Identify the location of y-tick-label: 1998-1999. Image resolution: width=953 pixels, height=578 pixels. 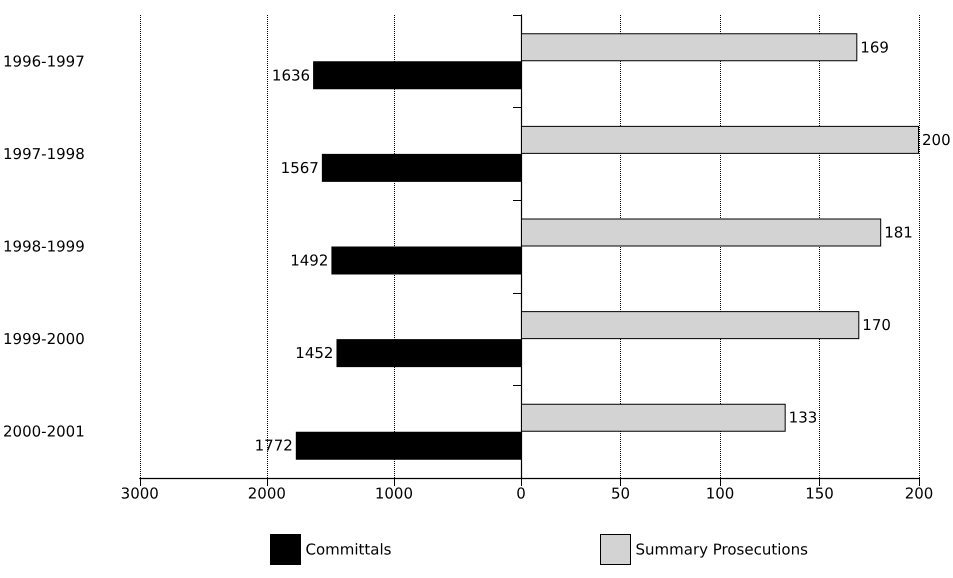
(43, 247).